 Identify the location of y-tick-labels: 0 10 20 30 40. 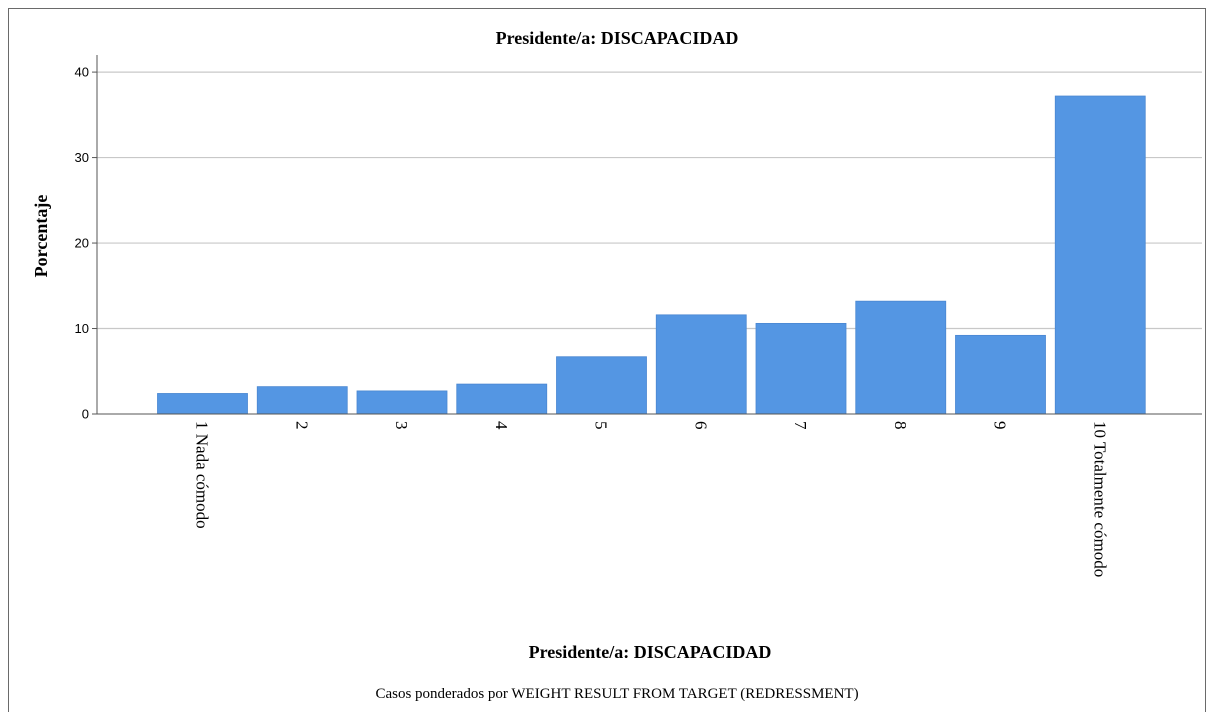
(82, 243).